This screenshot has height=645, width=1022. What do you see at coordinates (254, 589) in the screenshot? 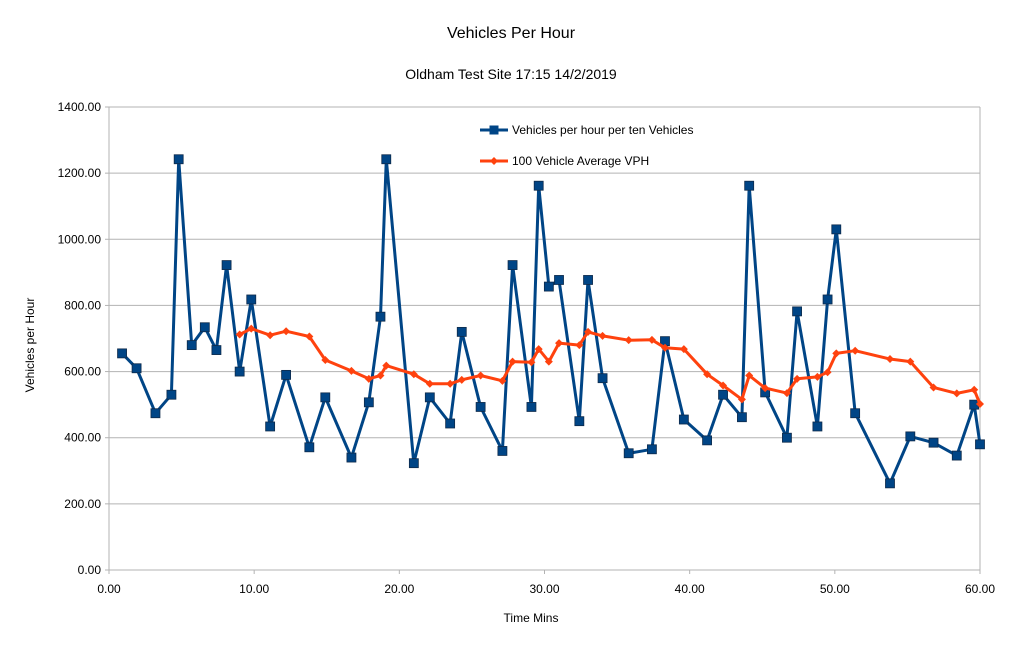
I see `x-tick-label: 10.00` at bounding box center [254, 589].